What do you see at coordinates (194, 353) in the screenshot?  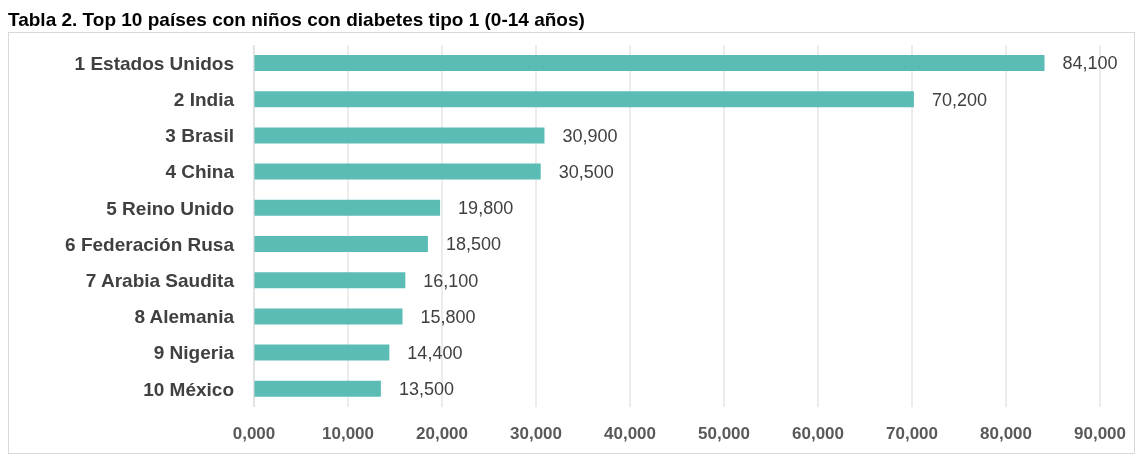 I see `y-tick-label: 9 Nigeria` at bounding box center [194, 353].